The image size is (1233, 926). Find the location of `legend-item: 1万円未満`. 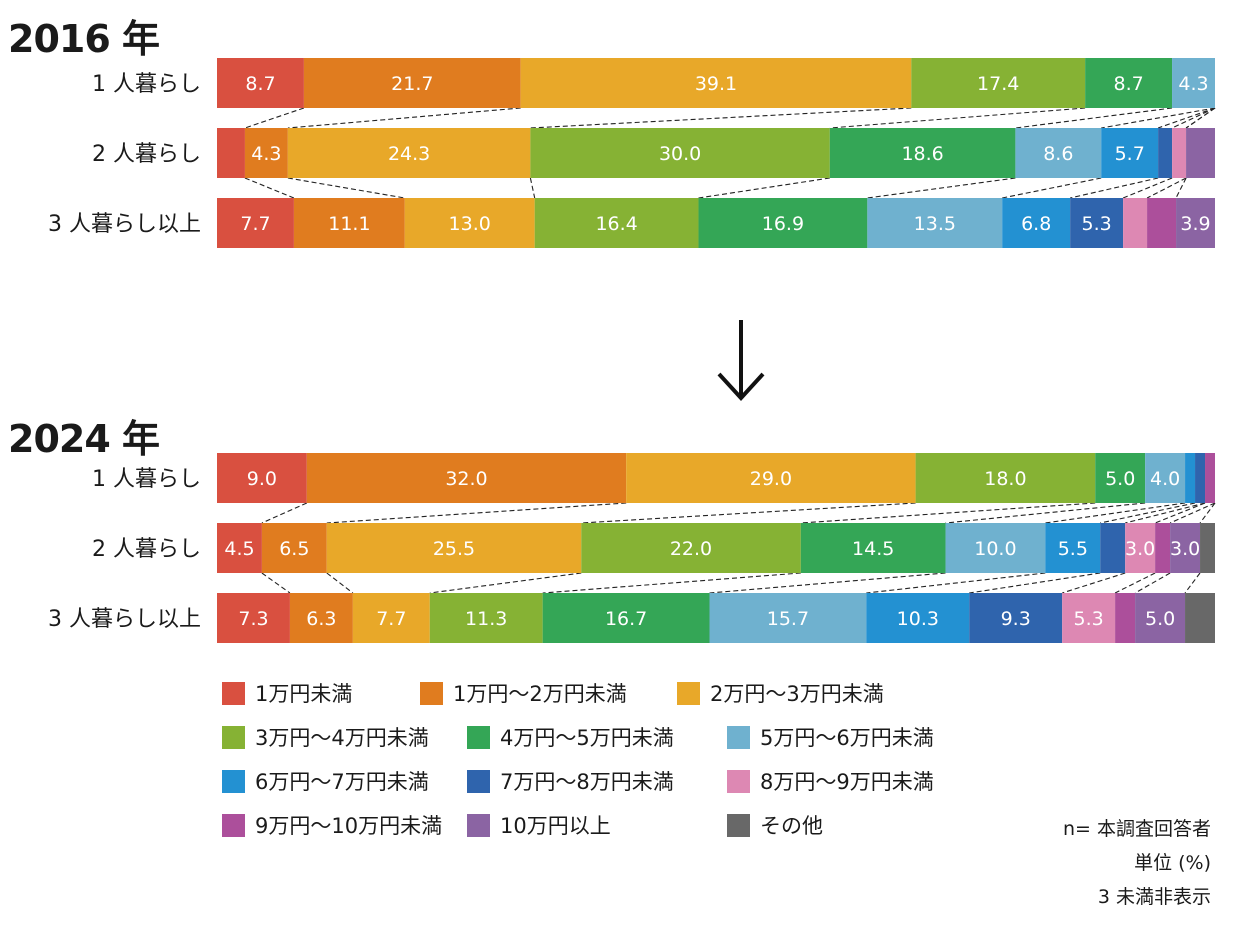

legend-item: 1万円未満 is located at coordinates (287, 693).